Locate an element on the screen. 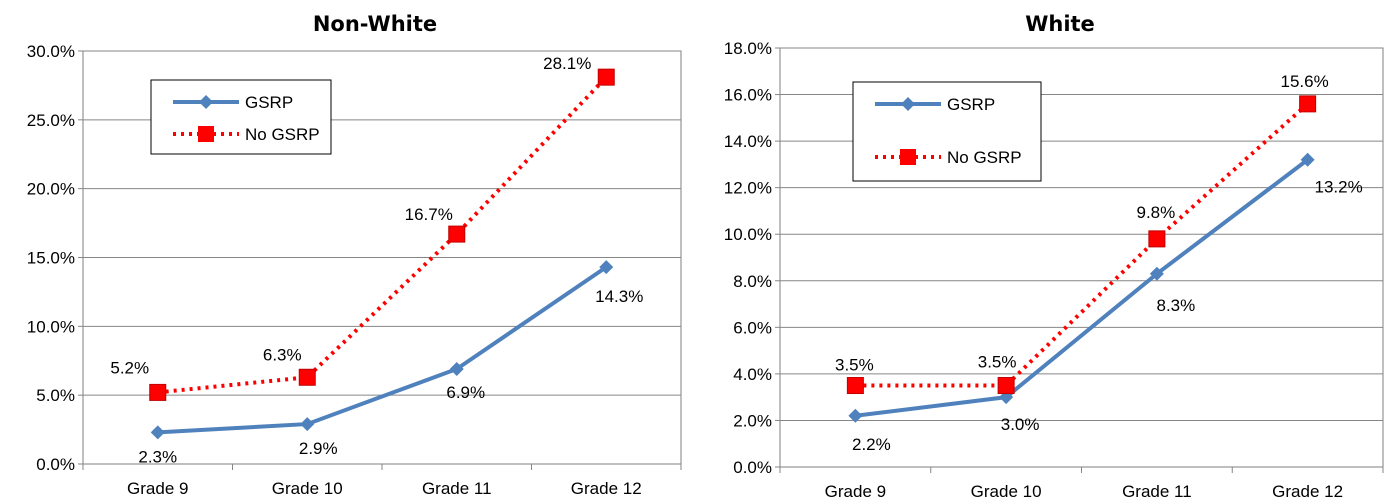  data-label-gsrp: 8.3% is located at coordinates (1176, 305).